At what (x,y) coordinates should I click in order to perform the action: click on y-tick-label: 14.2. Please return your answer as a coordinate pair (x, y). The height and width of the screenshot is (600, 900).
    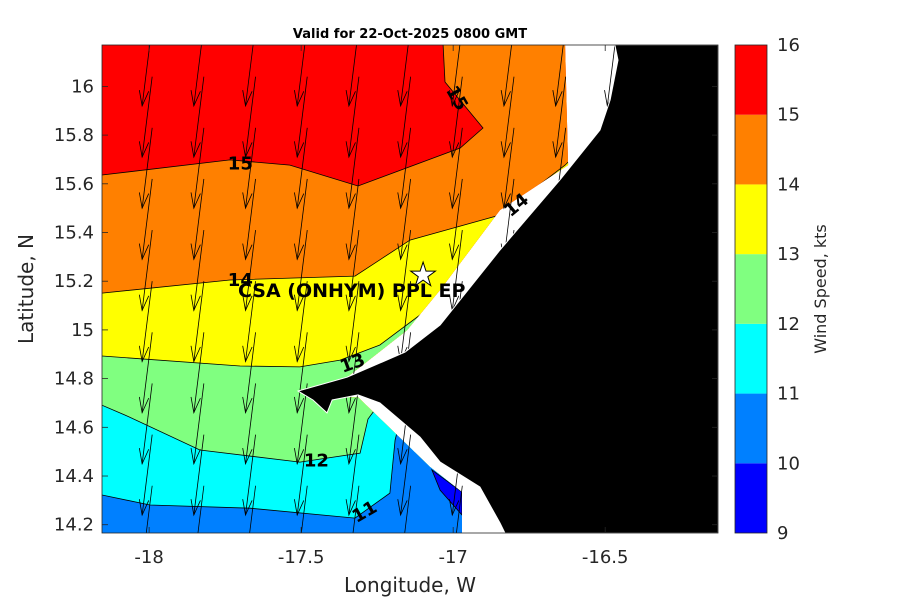
    Looking at the image, I should click on (74, 525).